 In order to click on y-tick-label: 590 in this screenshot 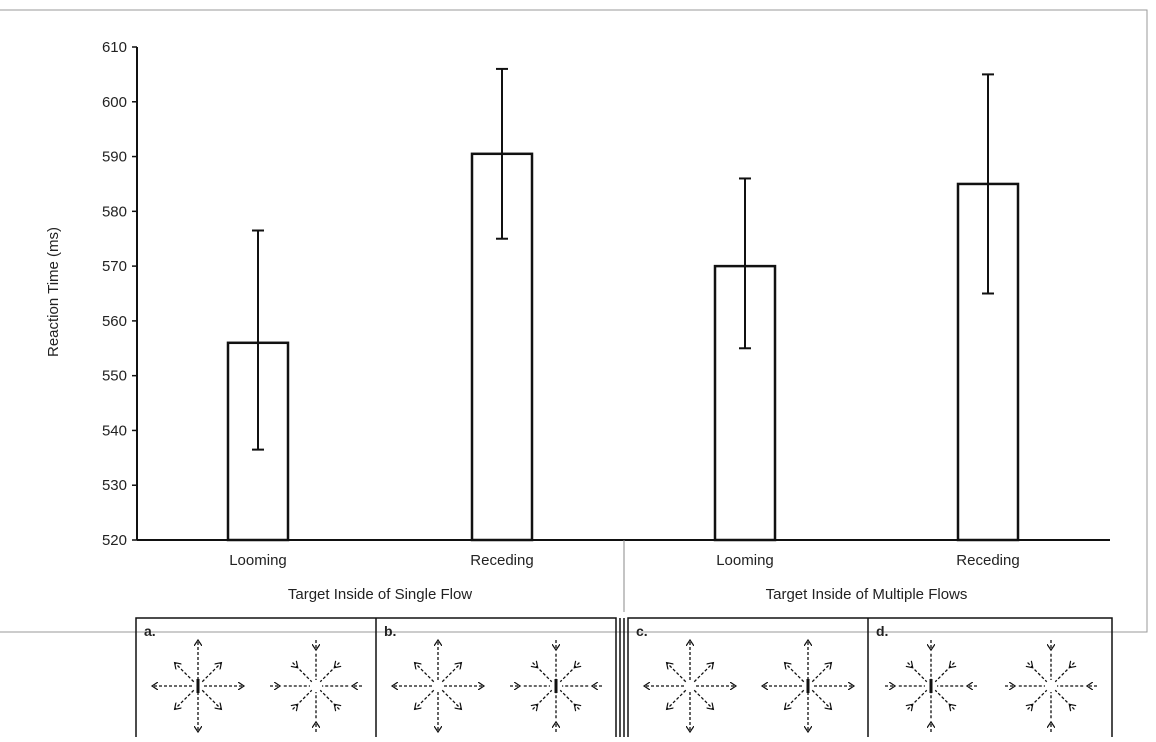, I will do `click(114, 157)`.